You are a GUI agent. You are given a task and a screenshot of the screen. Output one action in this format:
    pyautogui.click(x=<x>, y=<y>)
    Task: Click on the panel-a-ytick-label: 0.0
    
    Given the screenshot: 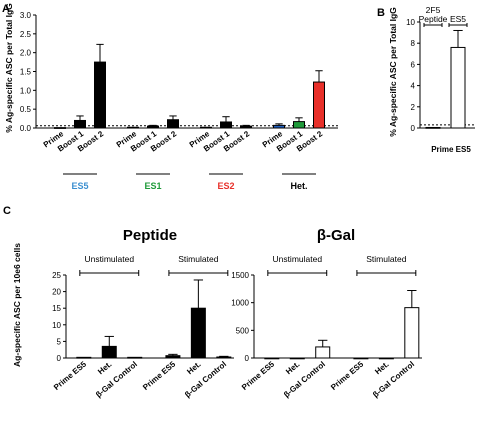 What is the action you would take?
    pyautogui.click(x=26, y=128)
    